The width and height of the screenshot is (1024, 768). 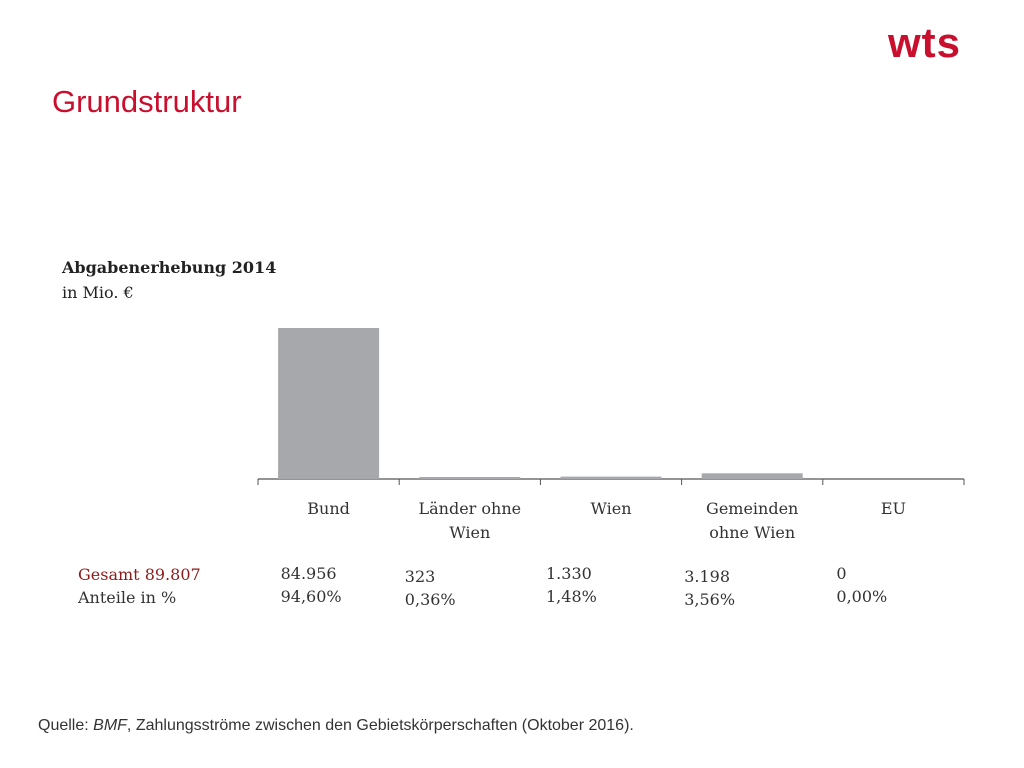 I want to click on x-tick-label: EU, so click(x=893, y=508).